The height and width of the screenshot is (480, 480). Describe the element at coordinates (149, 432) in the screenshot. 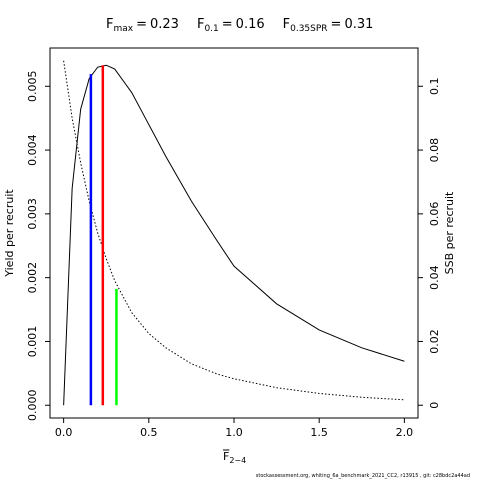

I see `x-tick-label: 0.5` at that location.